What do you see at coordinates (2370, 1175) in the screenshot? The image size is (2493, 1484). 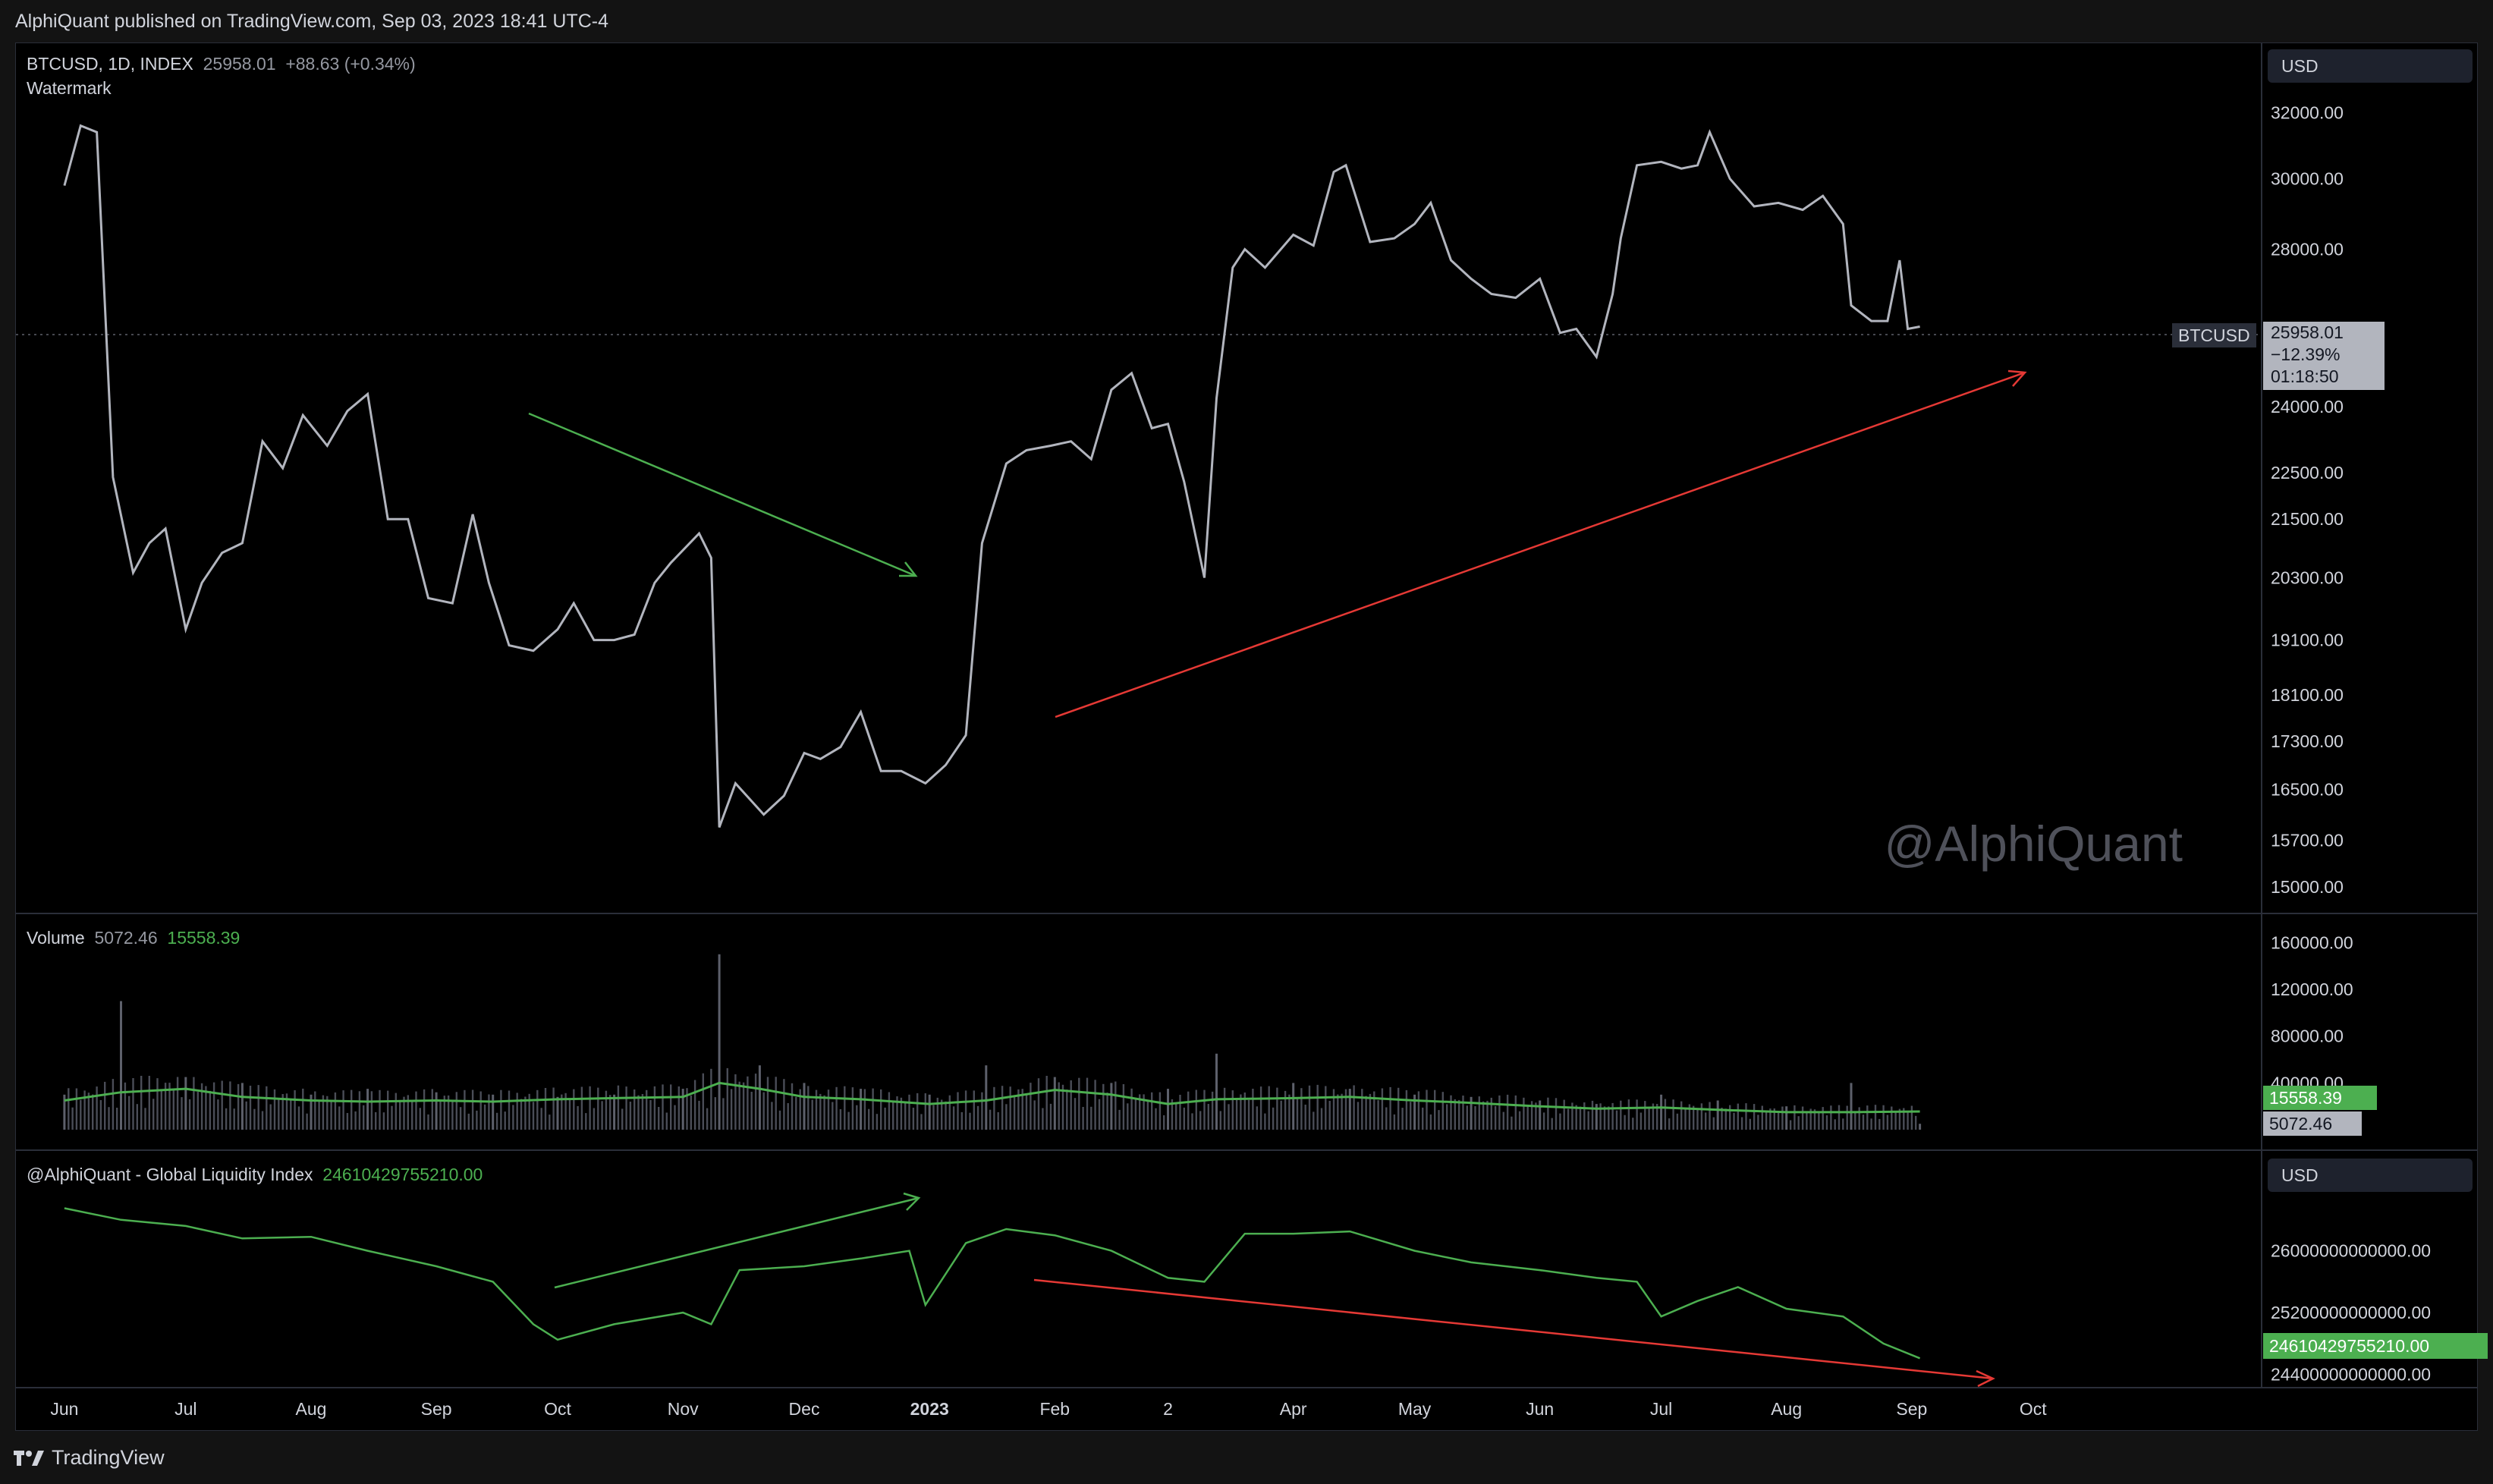 I see `currency-button-gli: USD` at bounding box center [2370, 1175].